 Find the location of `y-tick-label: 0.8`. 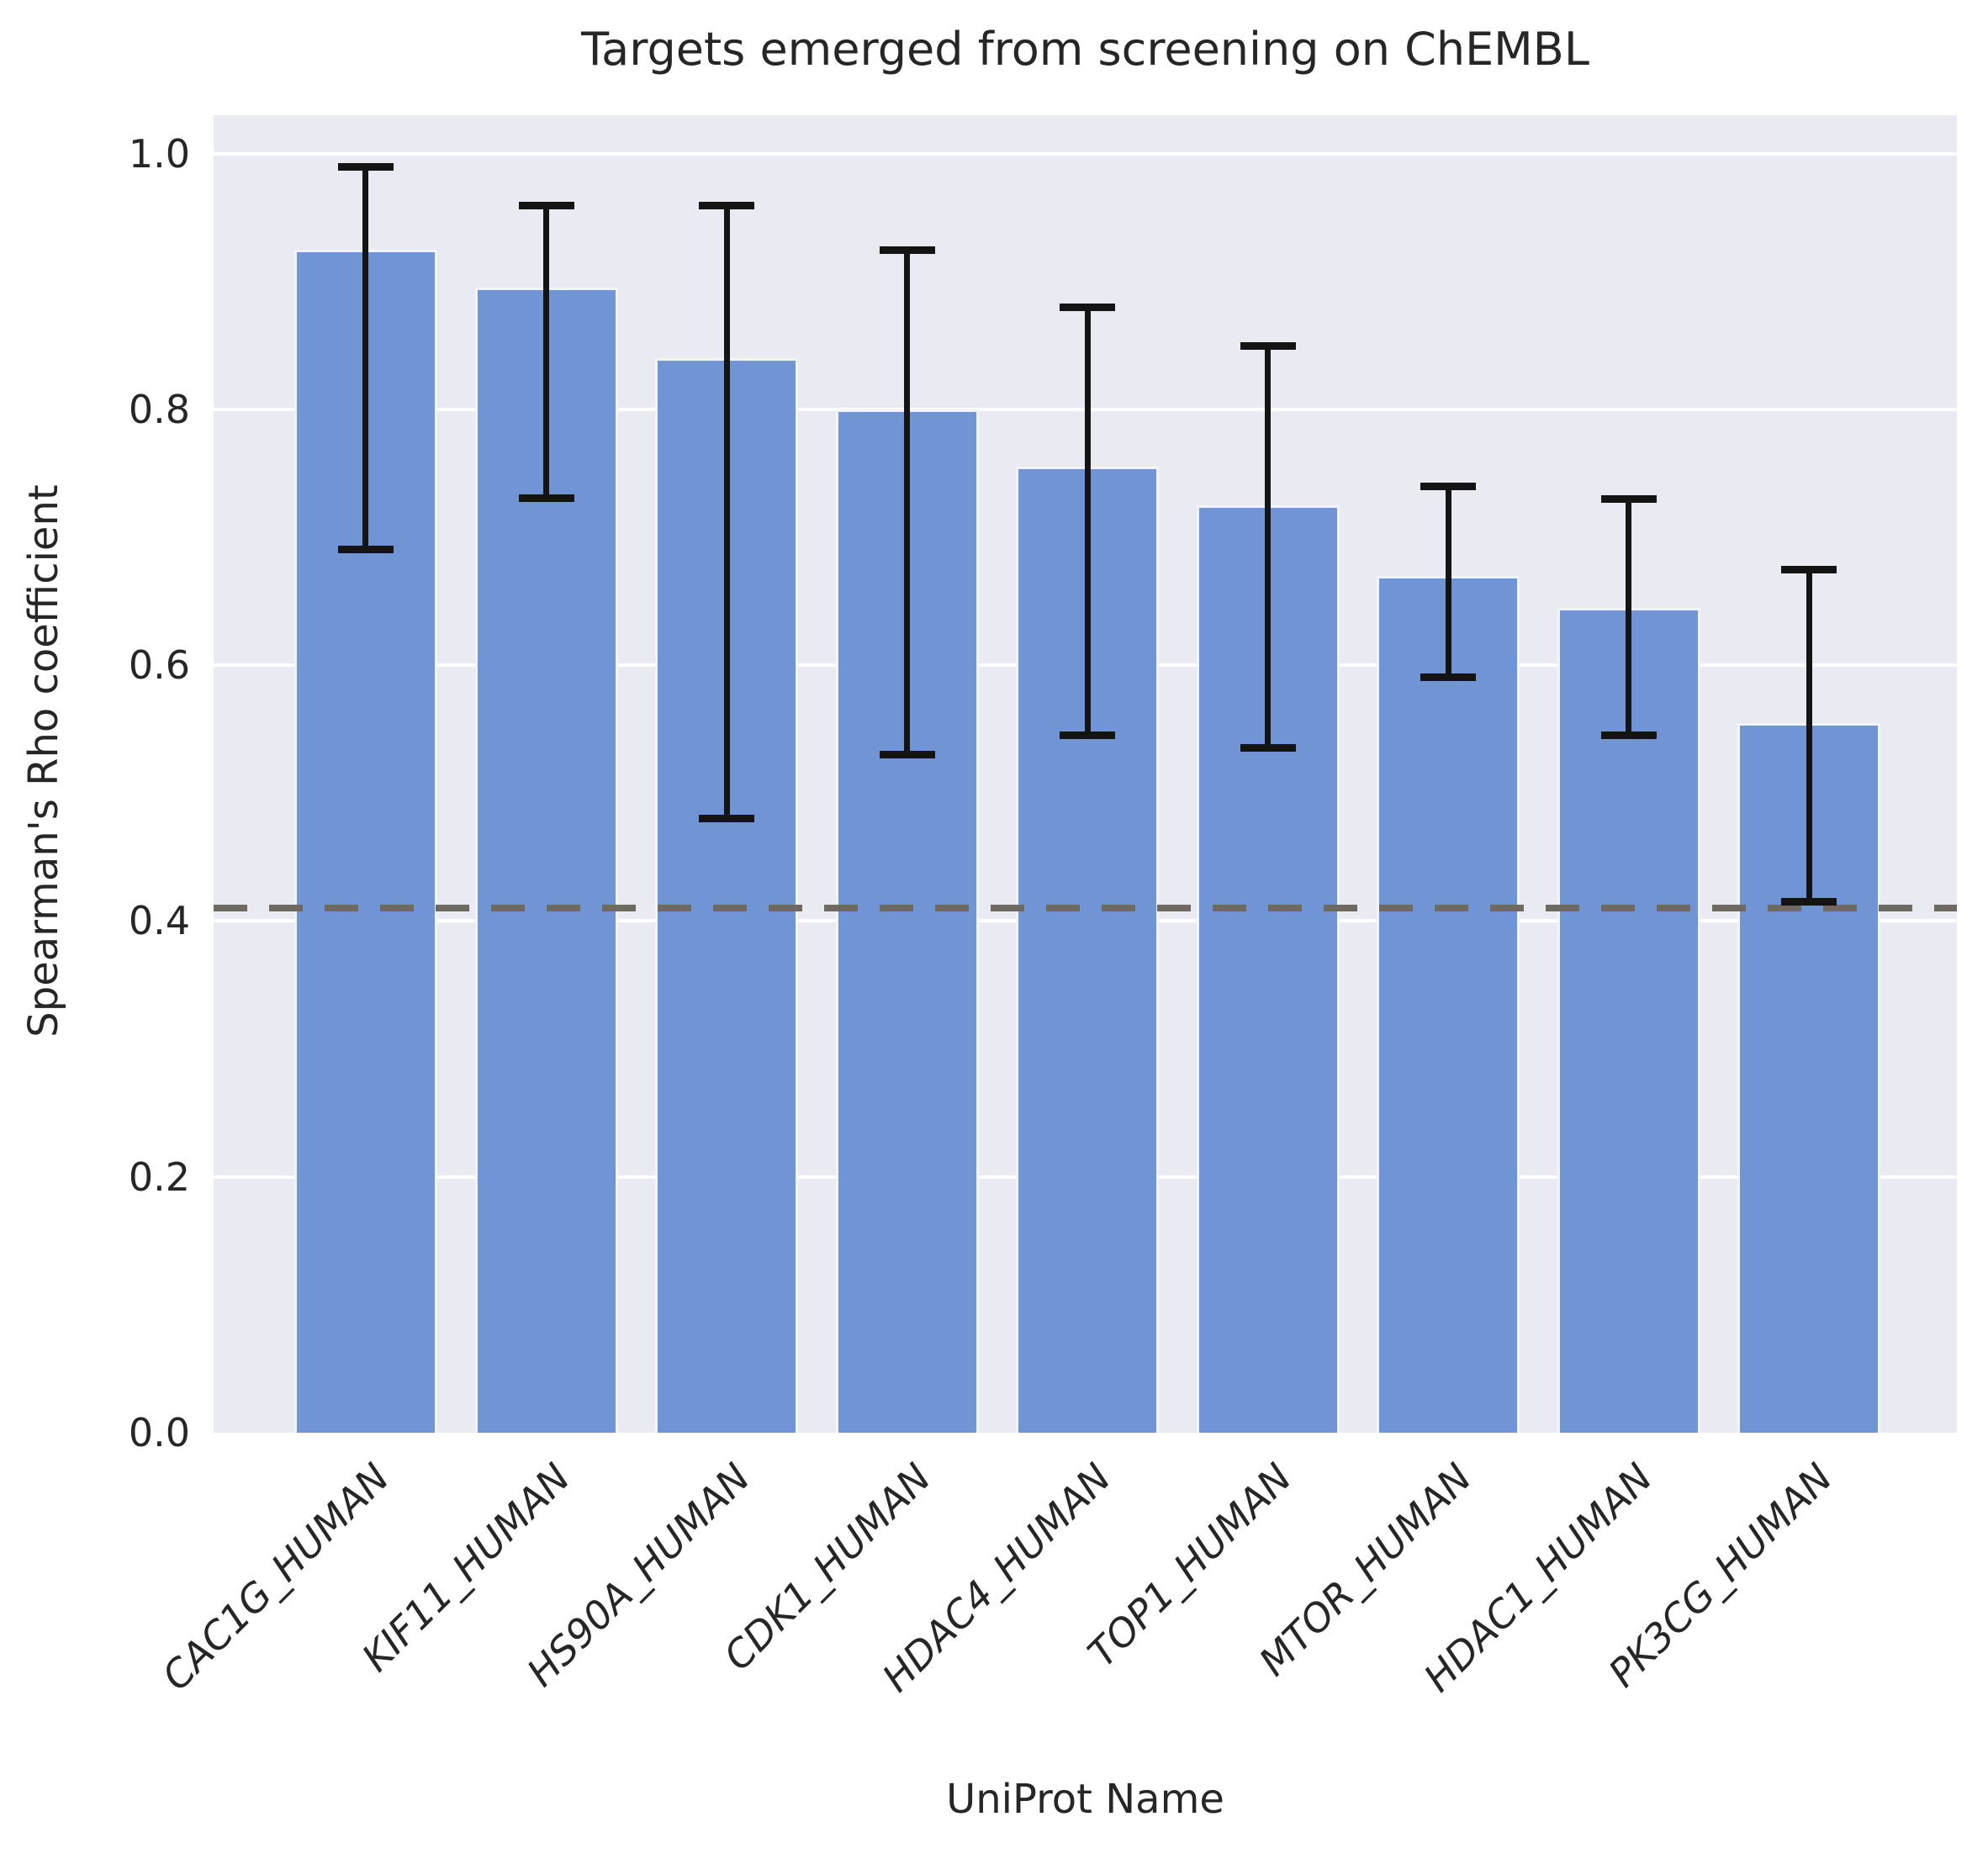

y-tick-label: 0.8 is located at coordinates (159, 409).